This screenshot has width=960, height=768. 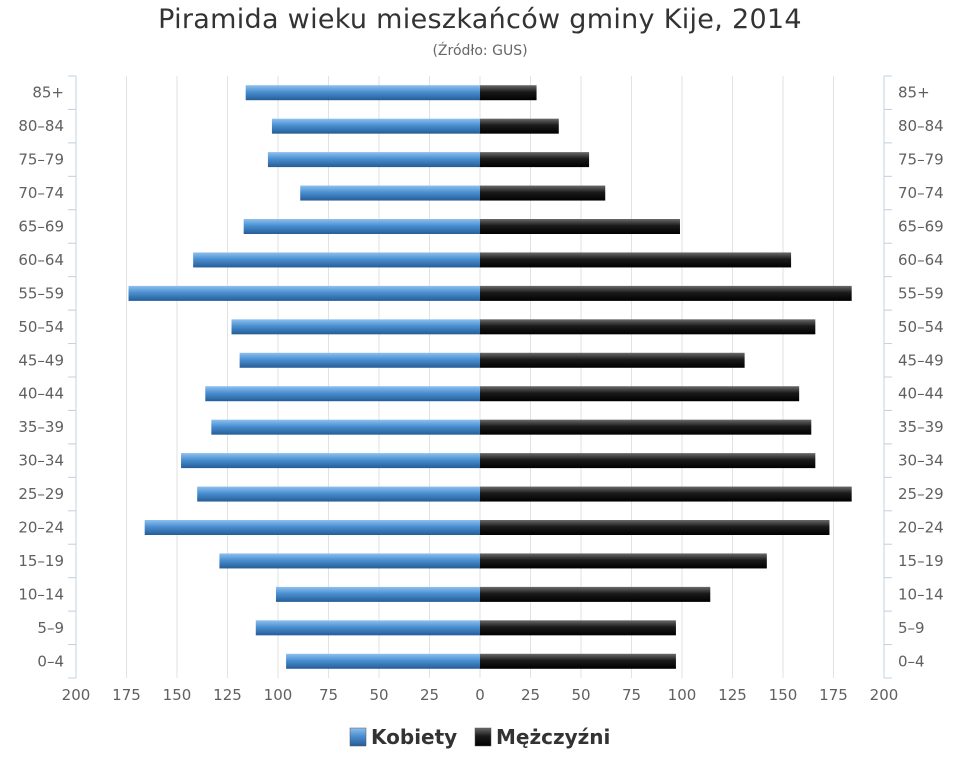 I want to click on category-label-right: 85+, so click(x=914, y=93).